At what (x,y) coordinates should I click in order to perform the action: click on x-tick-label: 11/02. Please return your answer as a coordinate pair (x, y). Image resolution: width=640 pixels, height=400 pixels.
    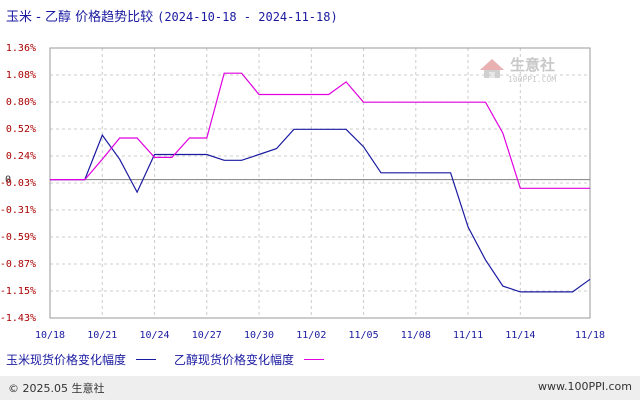
    Looking at the image, I should click on (311, 335).